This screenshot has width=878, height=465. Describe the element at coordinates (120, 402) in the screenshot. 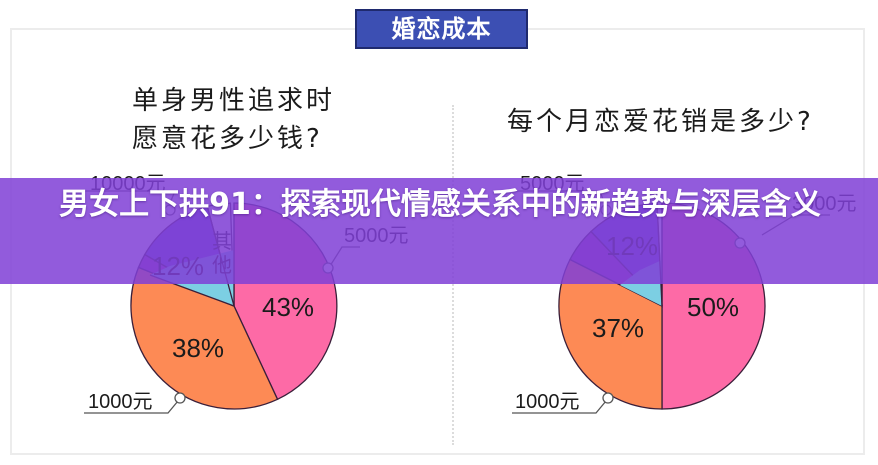

I see `left-label-1000: 1000元` at that location.